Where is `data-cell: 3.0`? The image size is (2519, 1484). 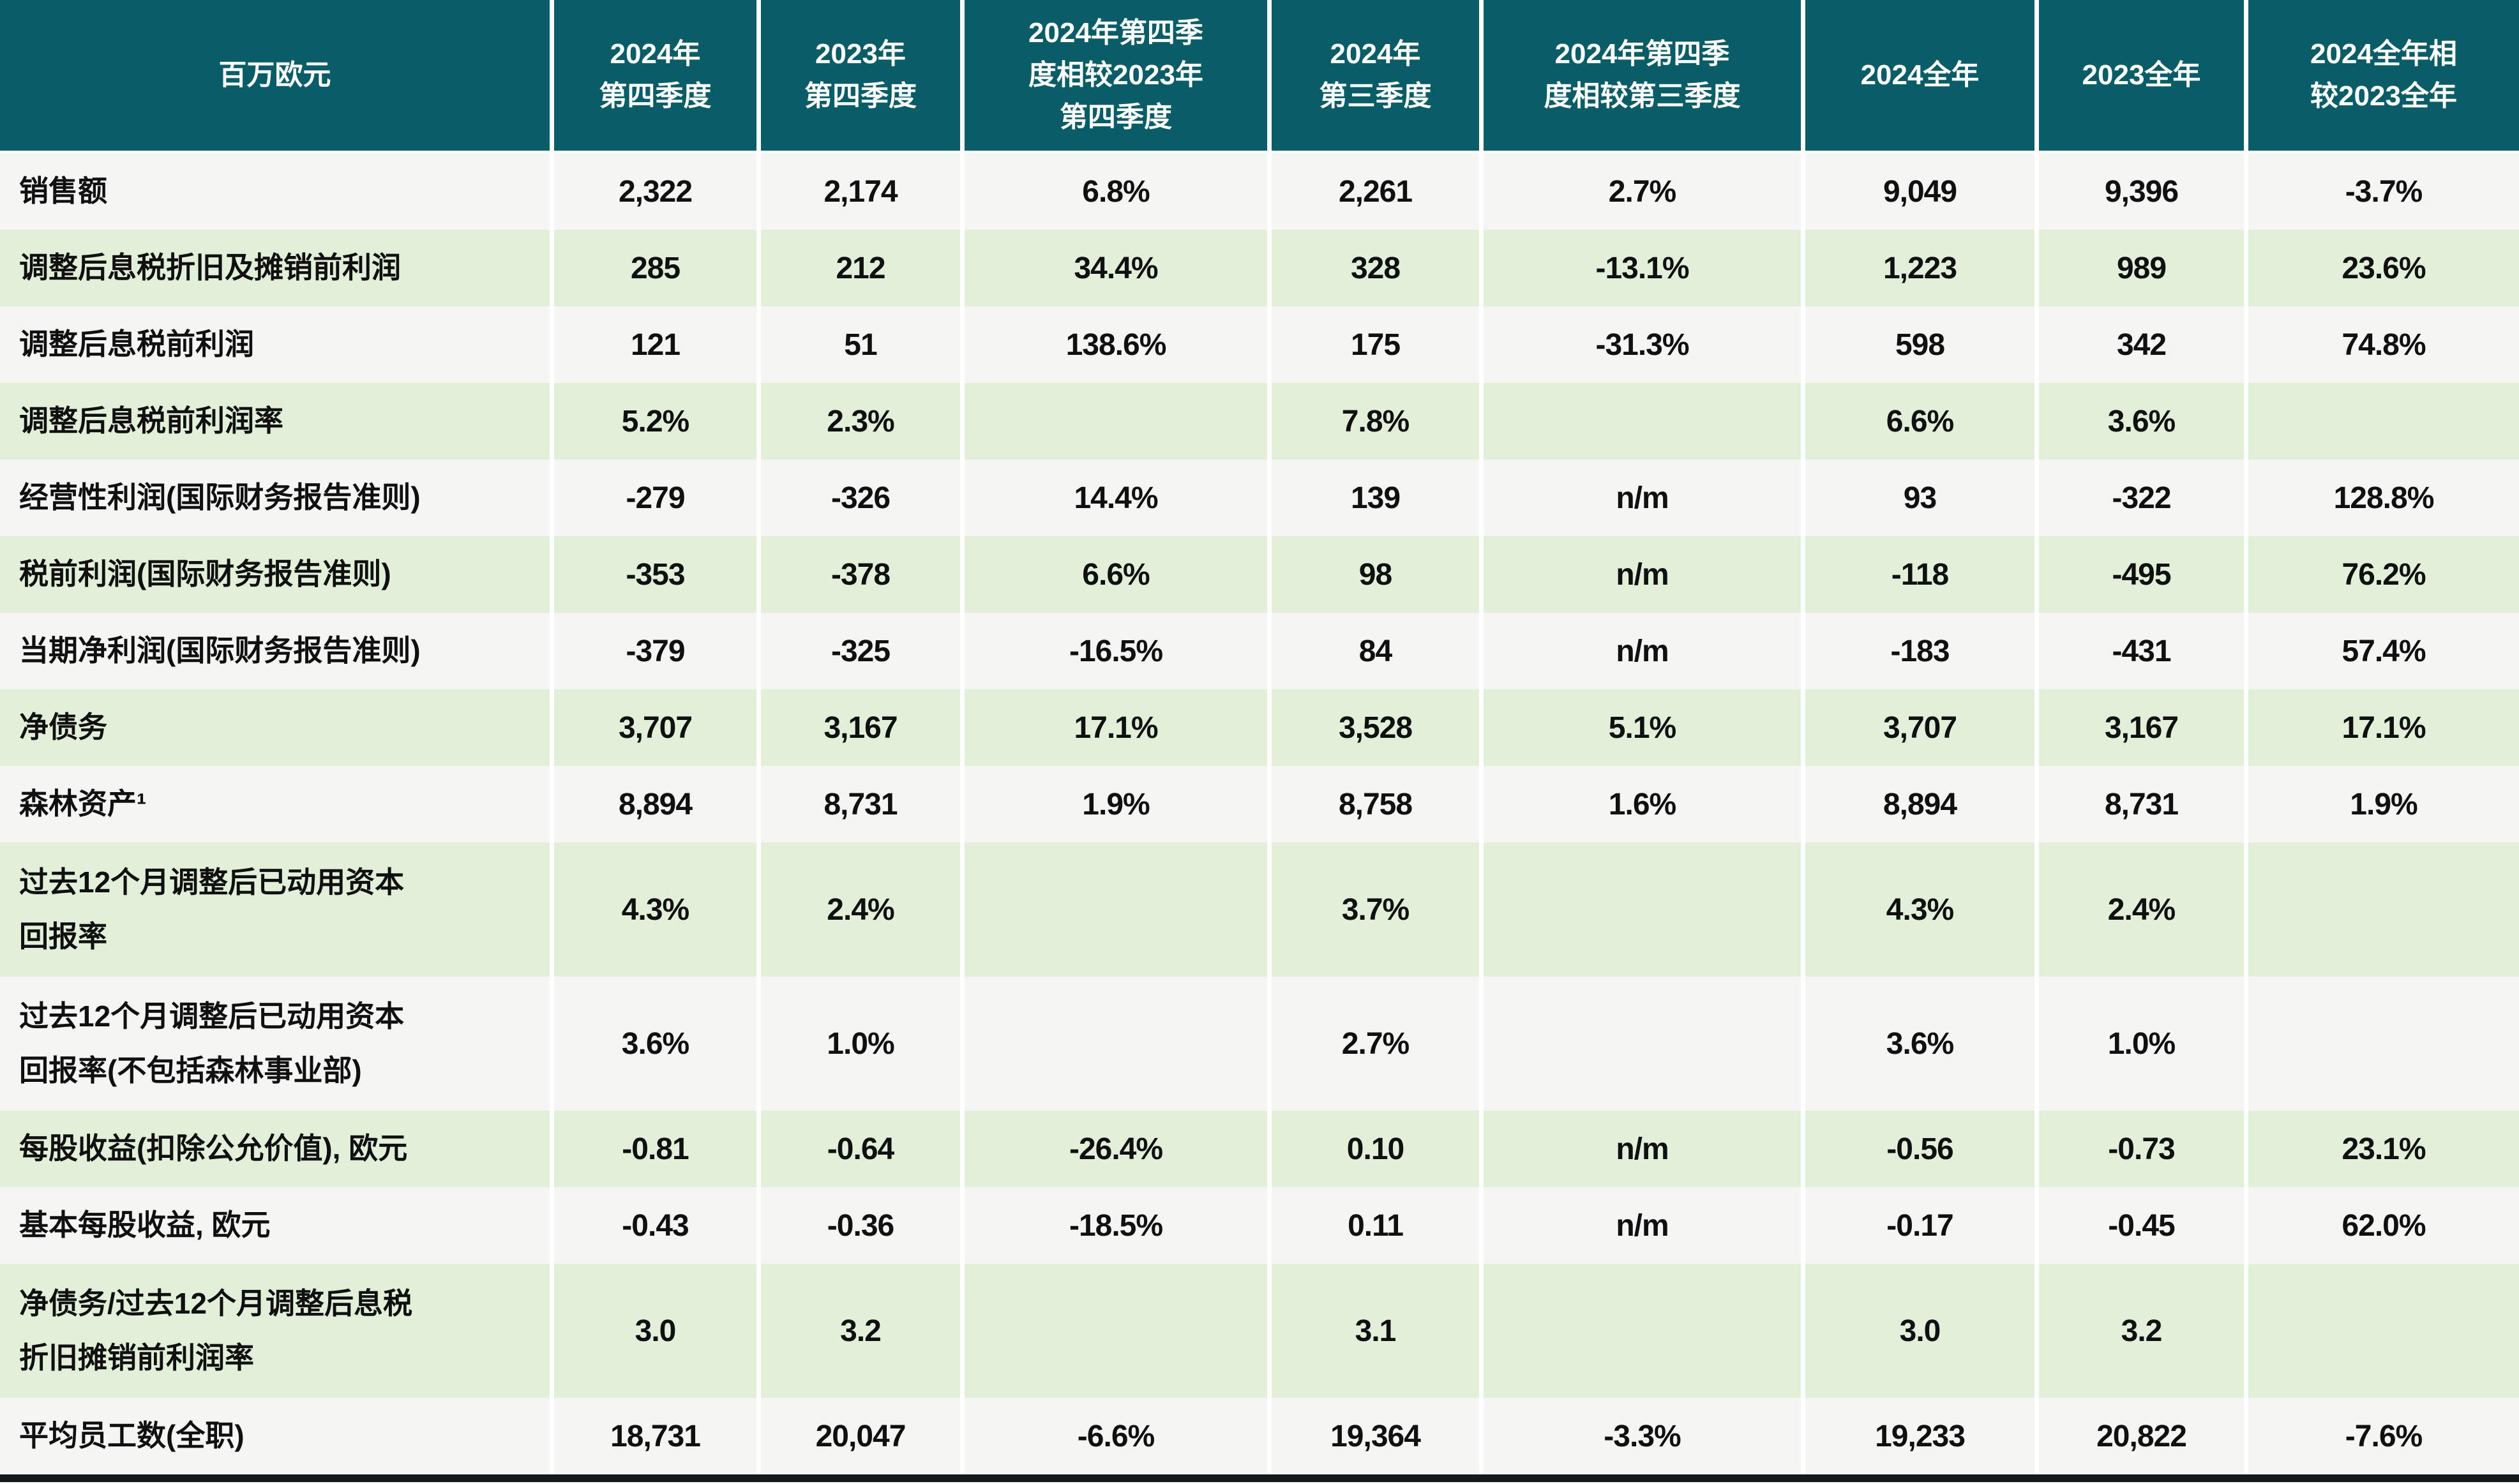 data-cell: 3.0 is located at coordinates (653, 1331).